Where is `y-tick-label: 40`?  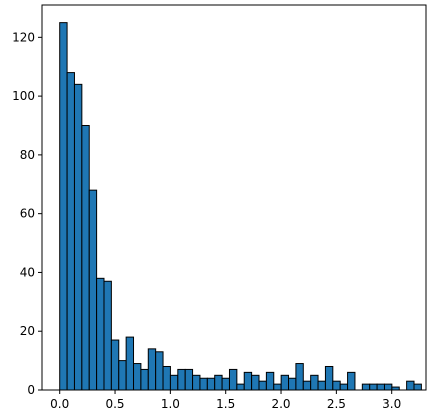
y-tick-label: 40 is located at coordinates (27, 272).